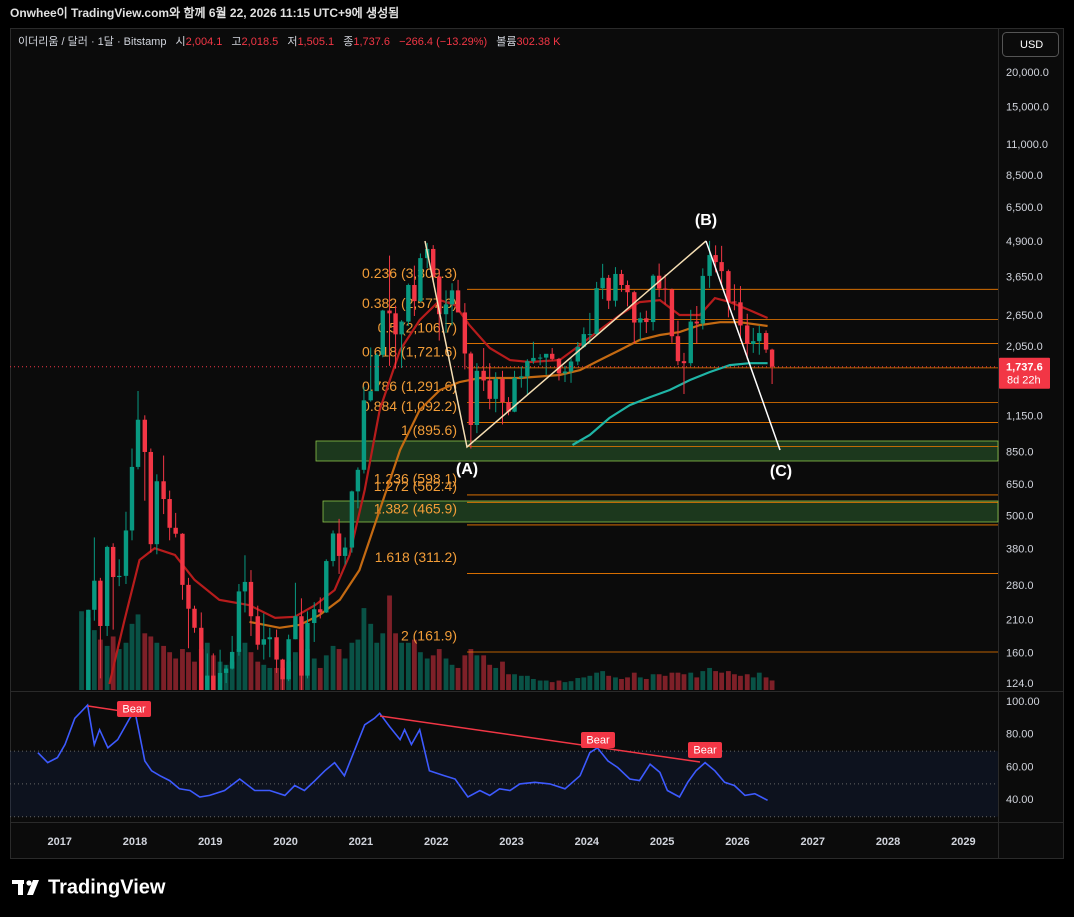 Image resolution: width=1074 pixels, height=917 pixels. I want to click on y-tick-label: 1,150.0, so click(1024, 416).